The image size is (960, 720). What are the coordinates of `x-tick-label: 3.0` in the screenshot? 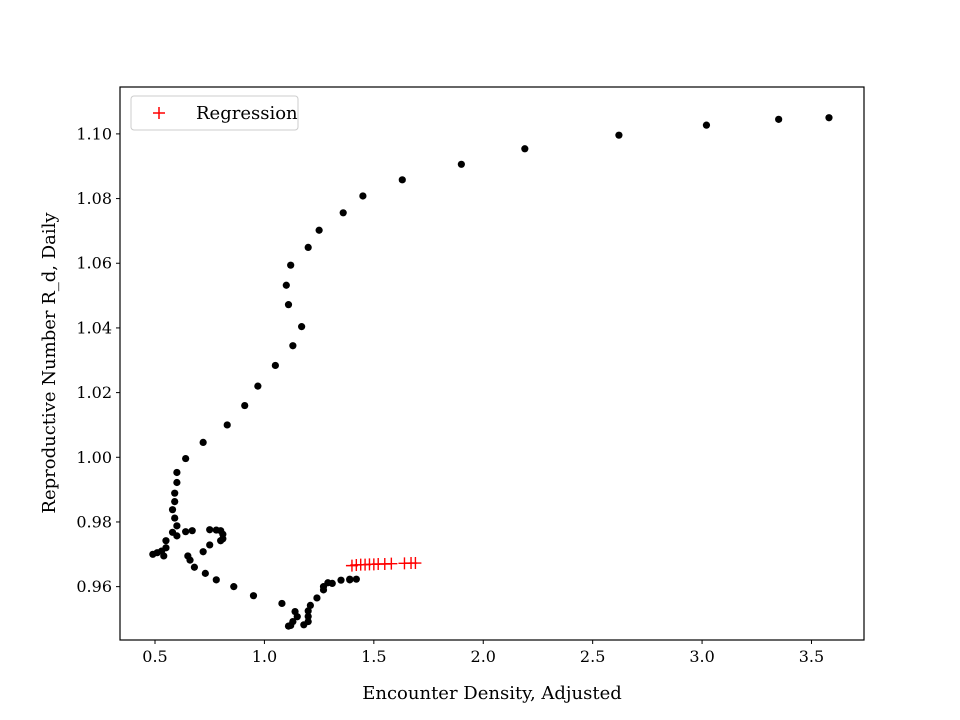 It's located at (701, 656).